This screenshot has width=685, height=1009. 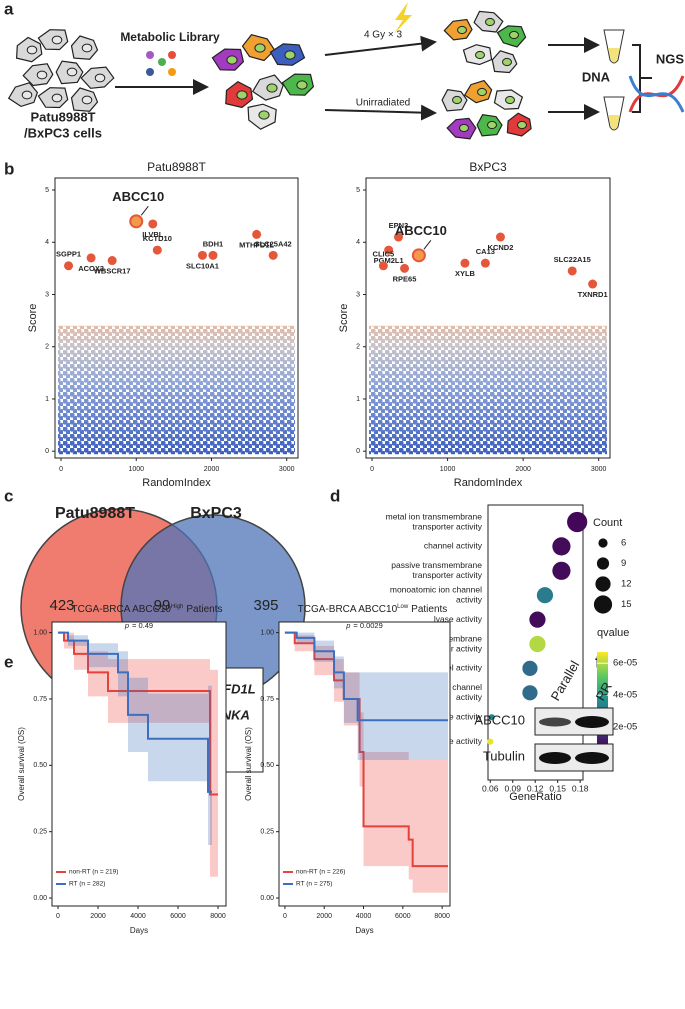 I want to click on band, so click(x=592, y=722).